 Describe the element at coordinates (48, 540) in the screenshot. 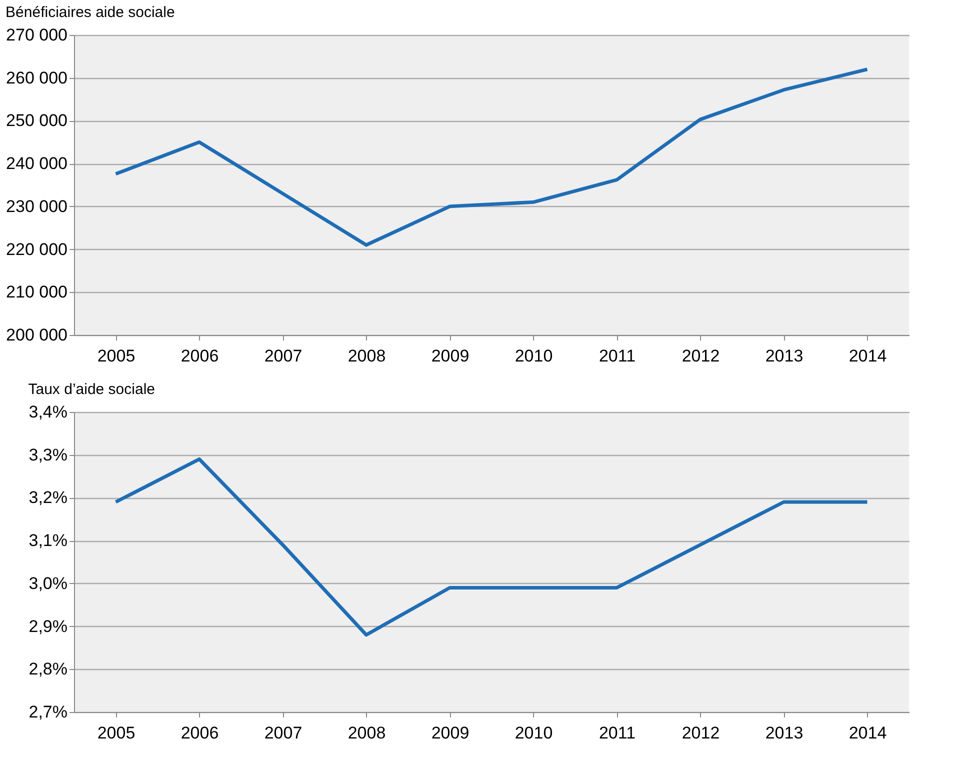

I see `y-tick-label: 3,1%` at that location.